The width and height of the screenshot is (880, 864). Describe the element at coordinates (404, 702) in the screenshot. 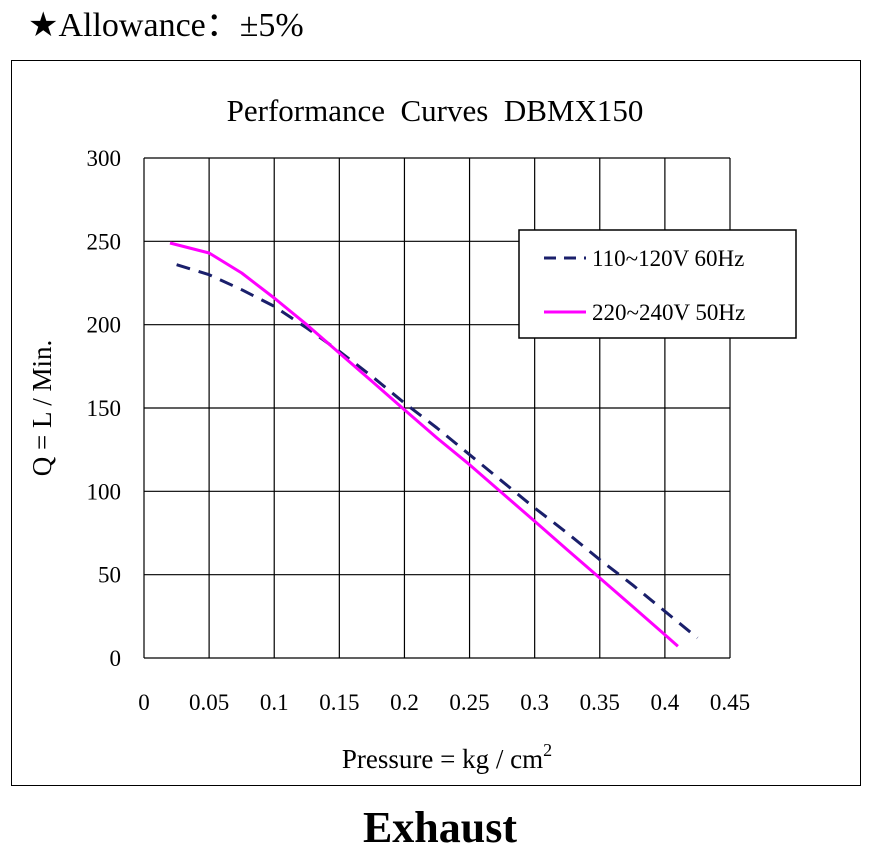

I see `x-tick-label: 0.2` at that location.